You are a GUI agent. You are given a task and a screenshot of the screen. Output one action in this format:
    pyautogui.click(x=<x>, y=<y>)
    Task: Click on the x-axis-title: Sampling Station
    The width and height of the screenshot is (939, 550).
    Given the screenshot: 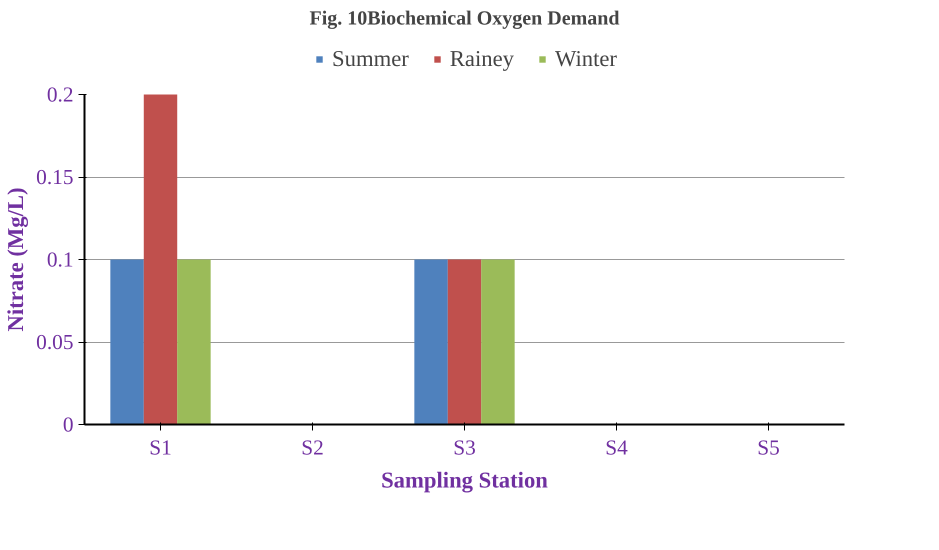 What is the action you would take?
    pyautogui.click(x=464, y=480)
    